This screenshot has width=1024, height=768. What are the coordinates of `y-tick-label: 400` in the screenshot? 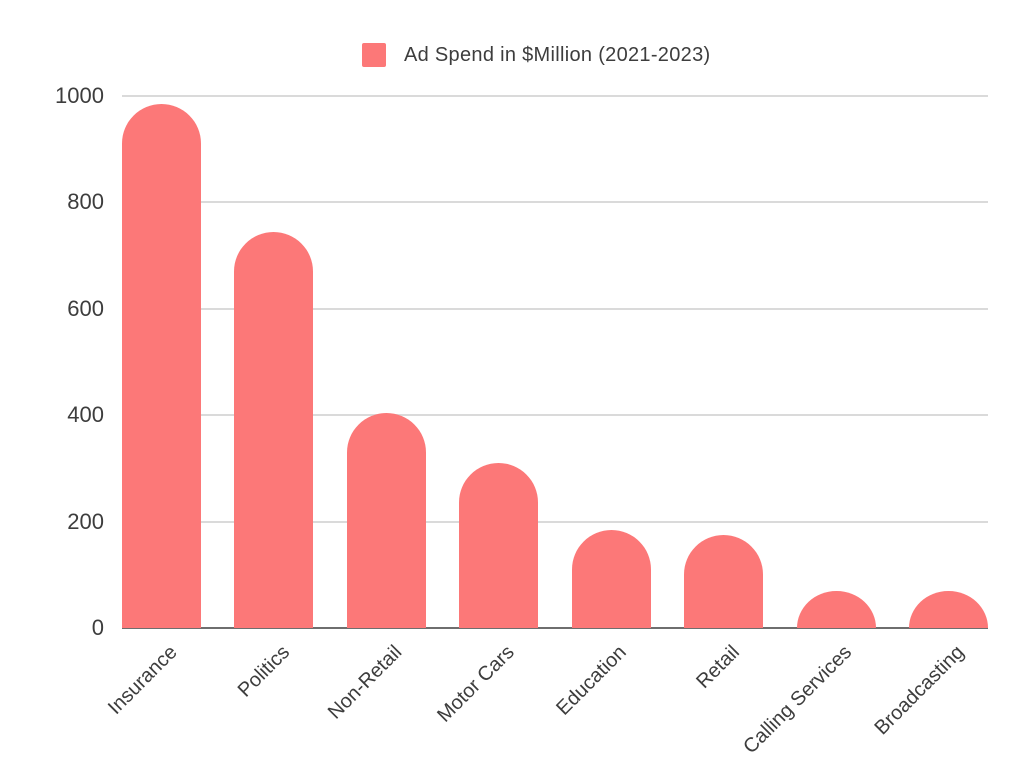 It's located at (85, 415).